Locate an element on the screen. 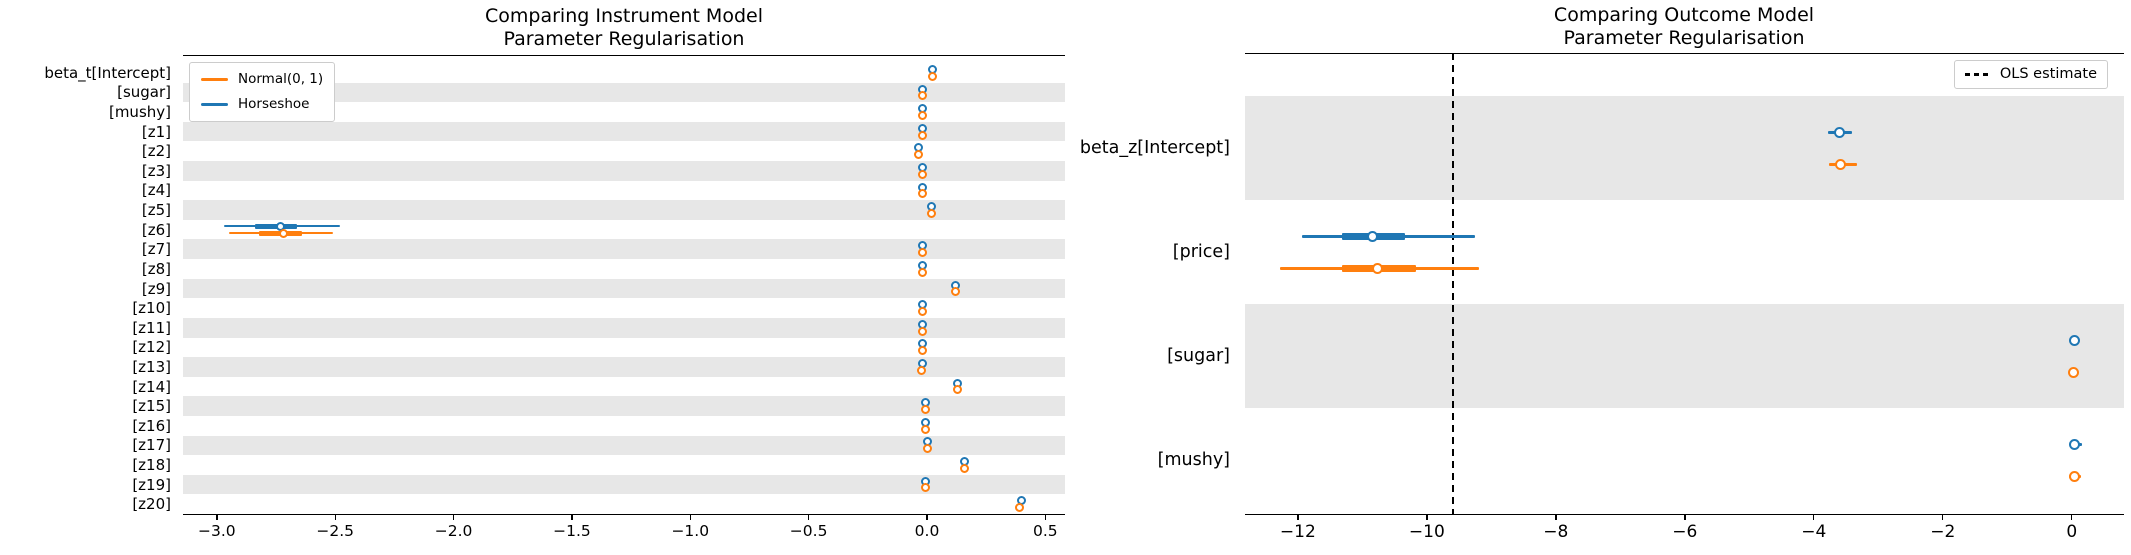  row-label: [z17] is located at coordinates (151, 445).